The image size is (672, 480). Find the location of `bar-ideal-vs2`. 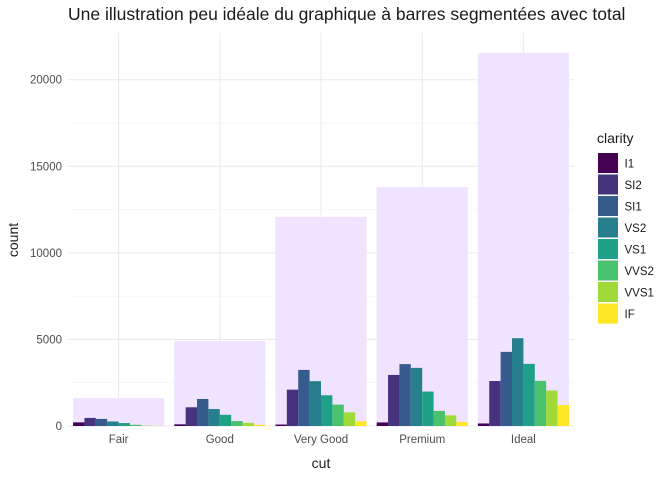

bar-ideal-vs2 is located at coordinates (518, 382).